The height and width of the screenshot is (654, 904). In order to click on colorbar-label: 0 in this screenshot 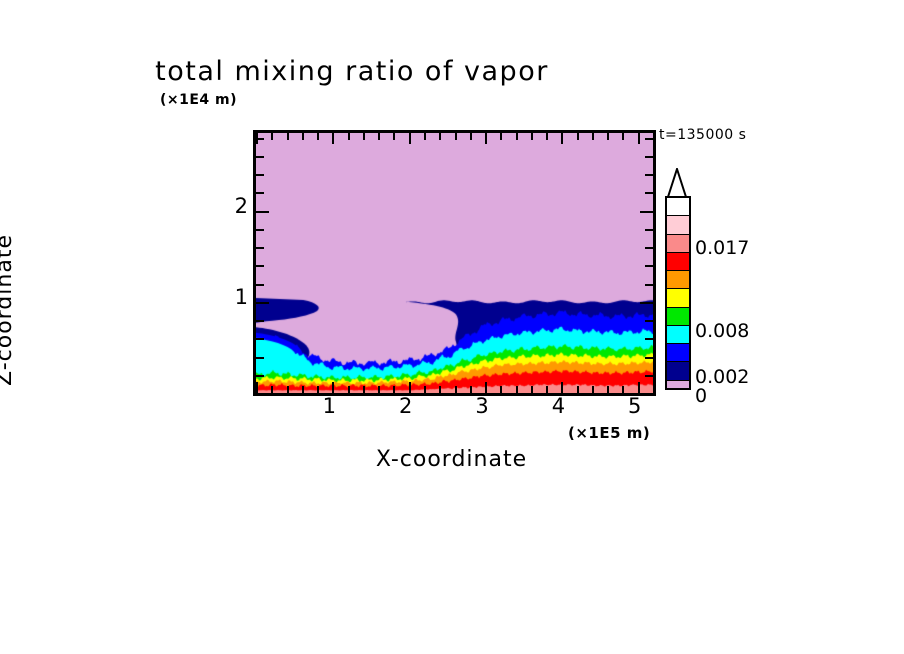, I will do `click(701, 396)`.